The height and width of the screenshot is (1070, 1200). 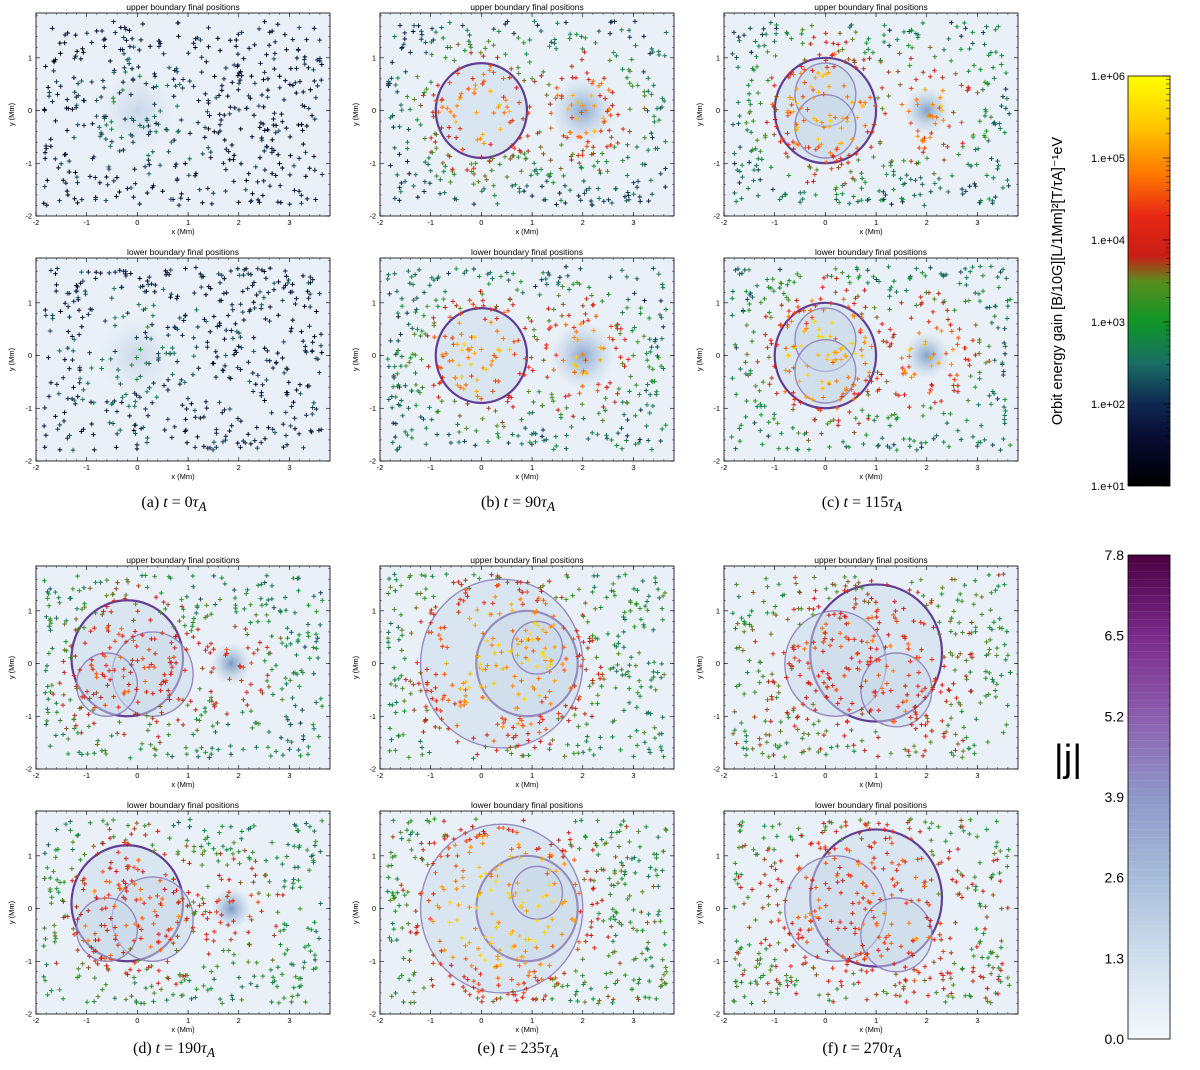 What do you see at coordinates (825, 371) in the screenshot?
I see `current-sheet-ring` at bounding box center [825, 371].